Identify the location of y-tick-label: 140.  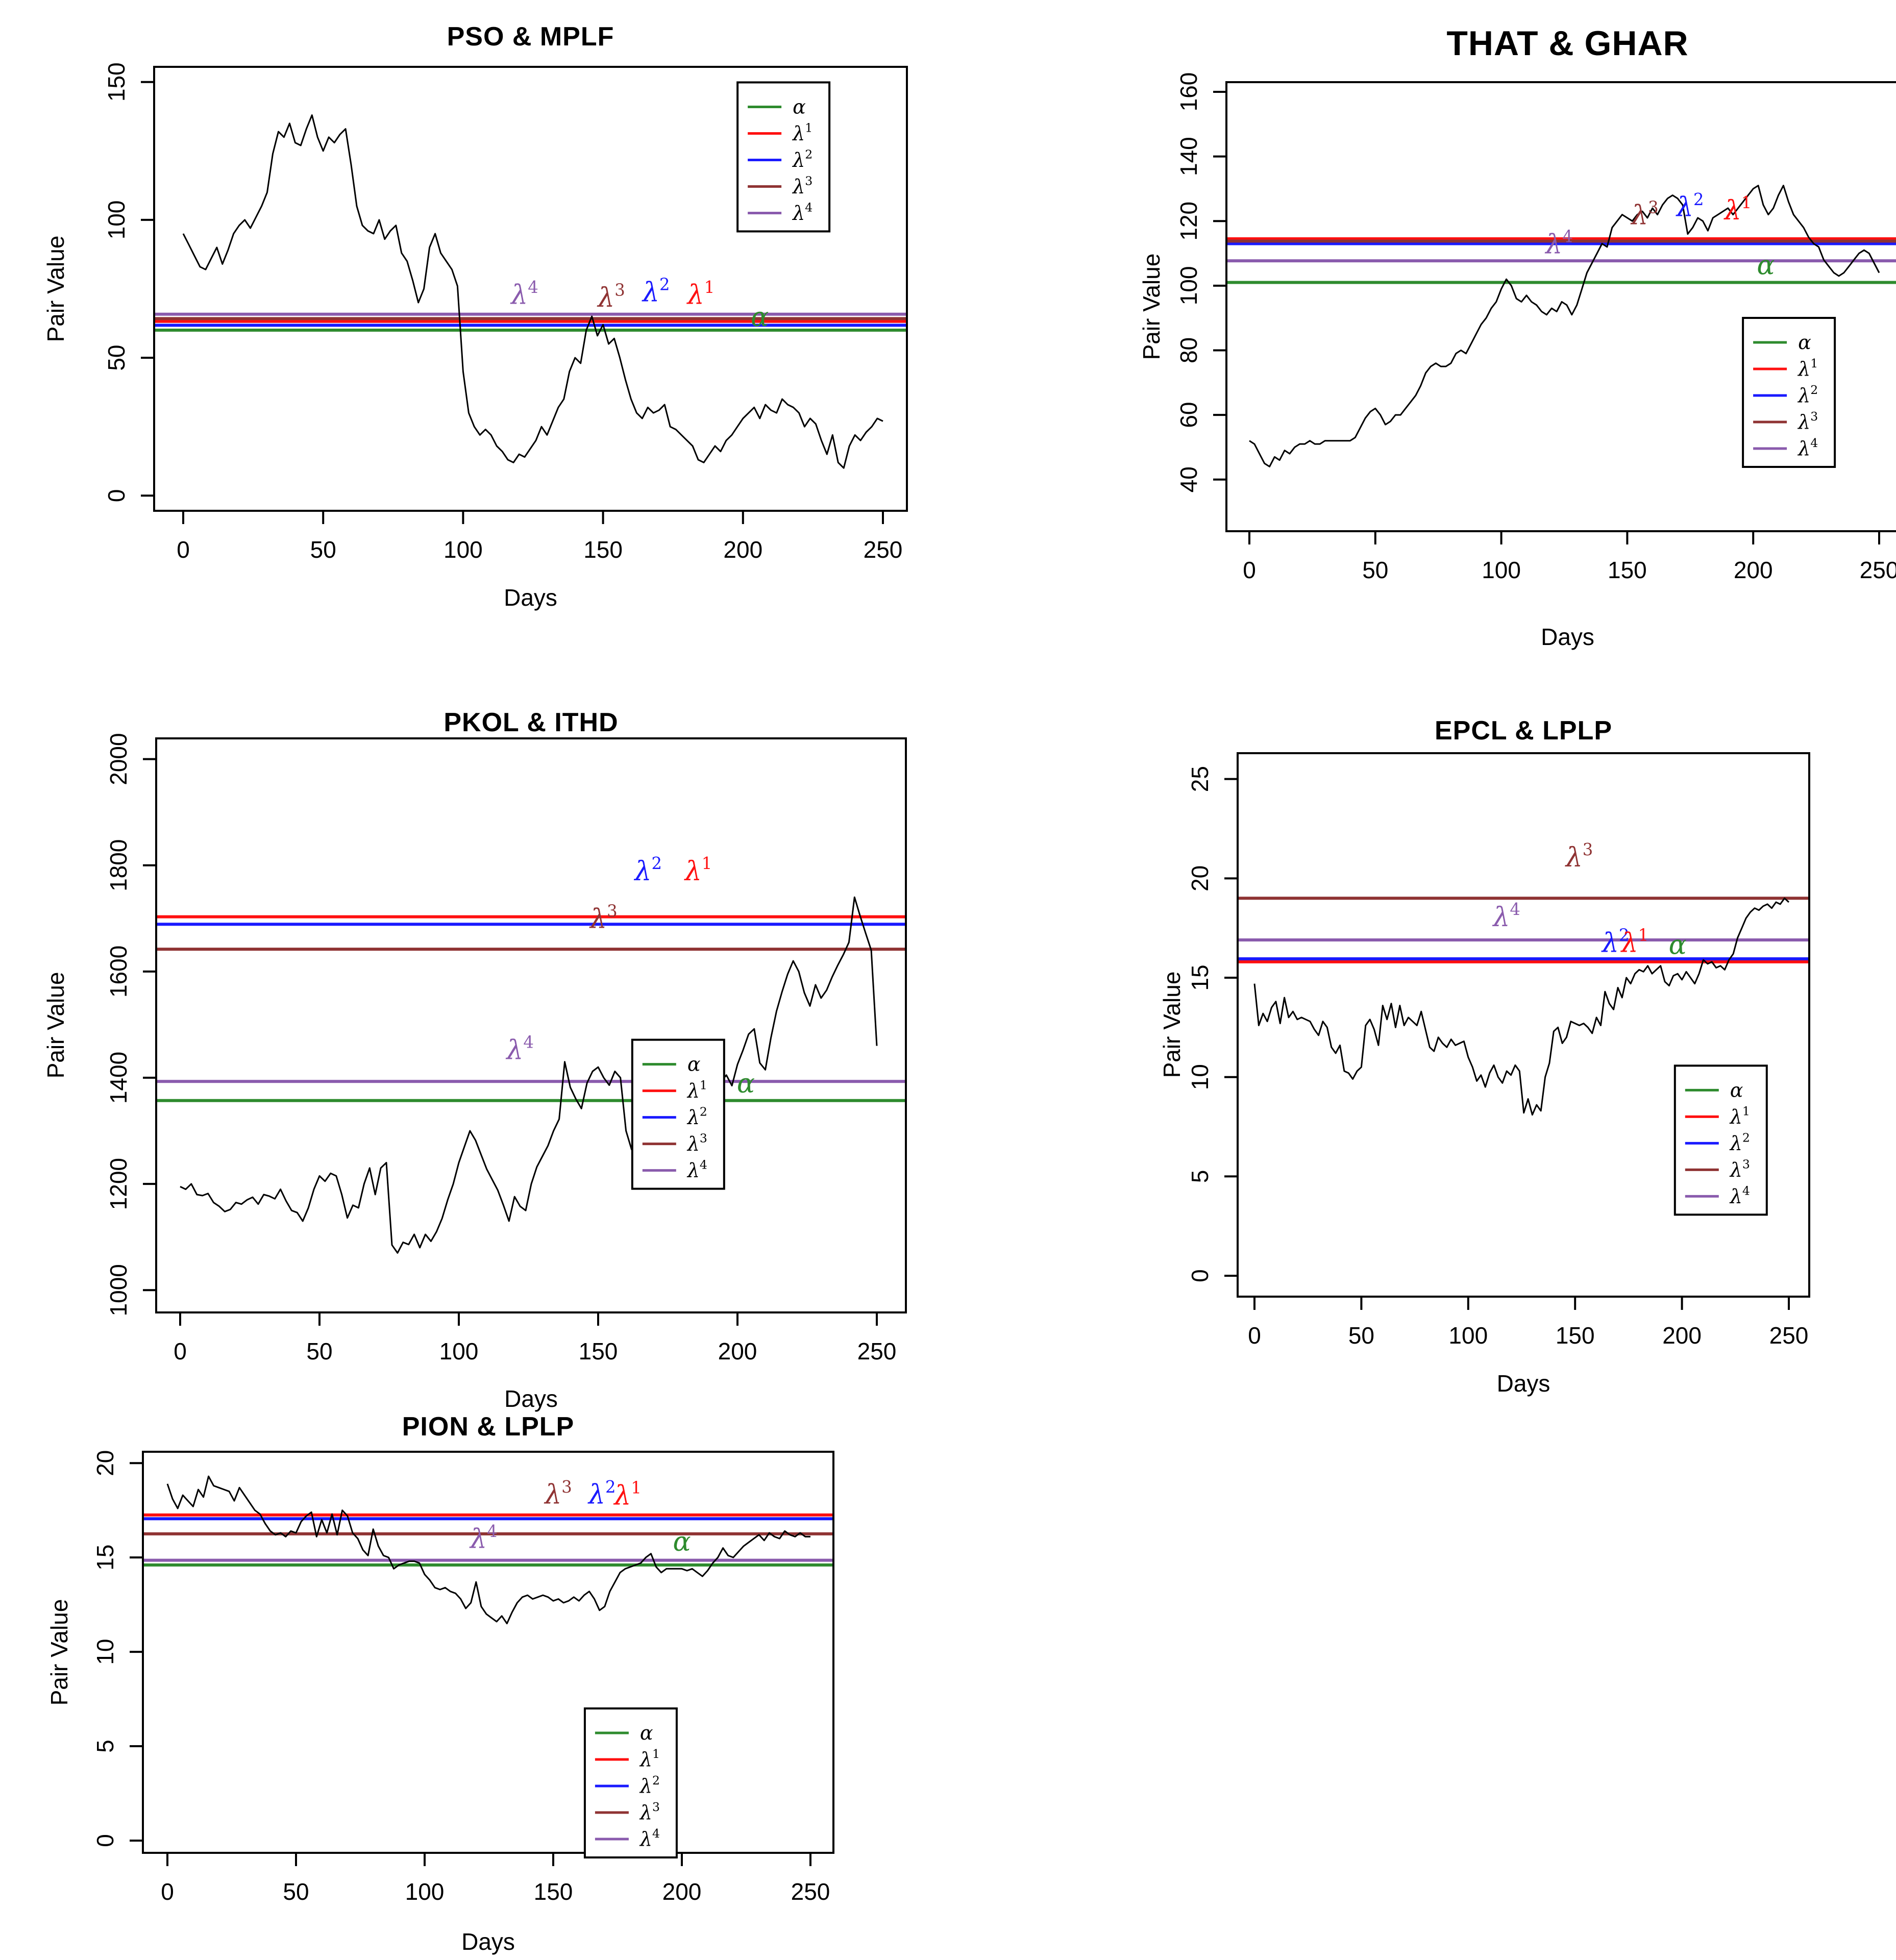
(1188, 156).